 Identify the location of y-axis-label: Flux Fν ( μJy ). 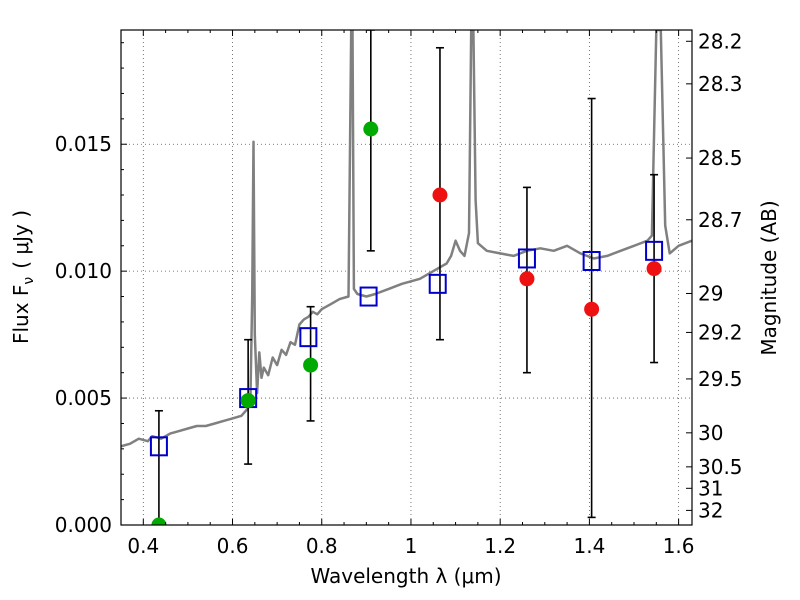
(23, 277).